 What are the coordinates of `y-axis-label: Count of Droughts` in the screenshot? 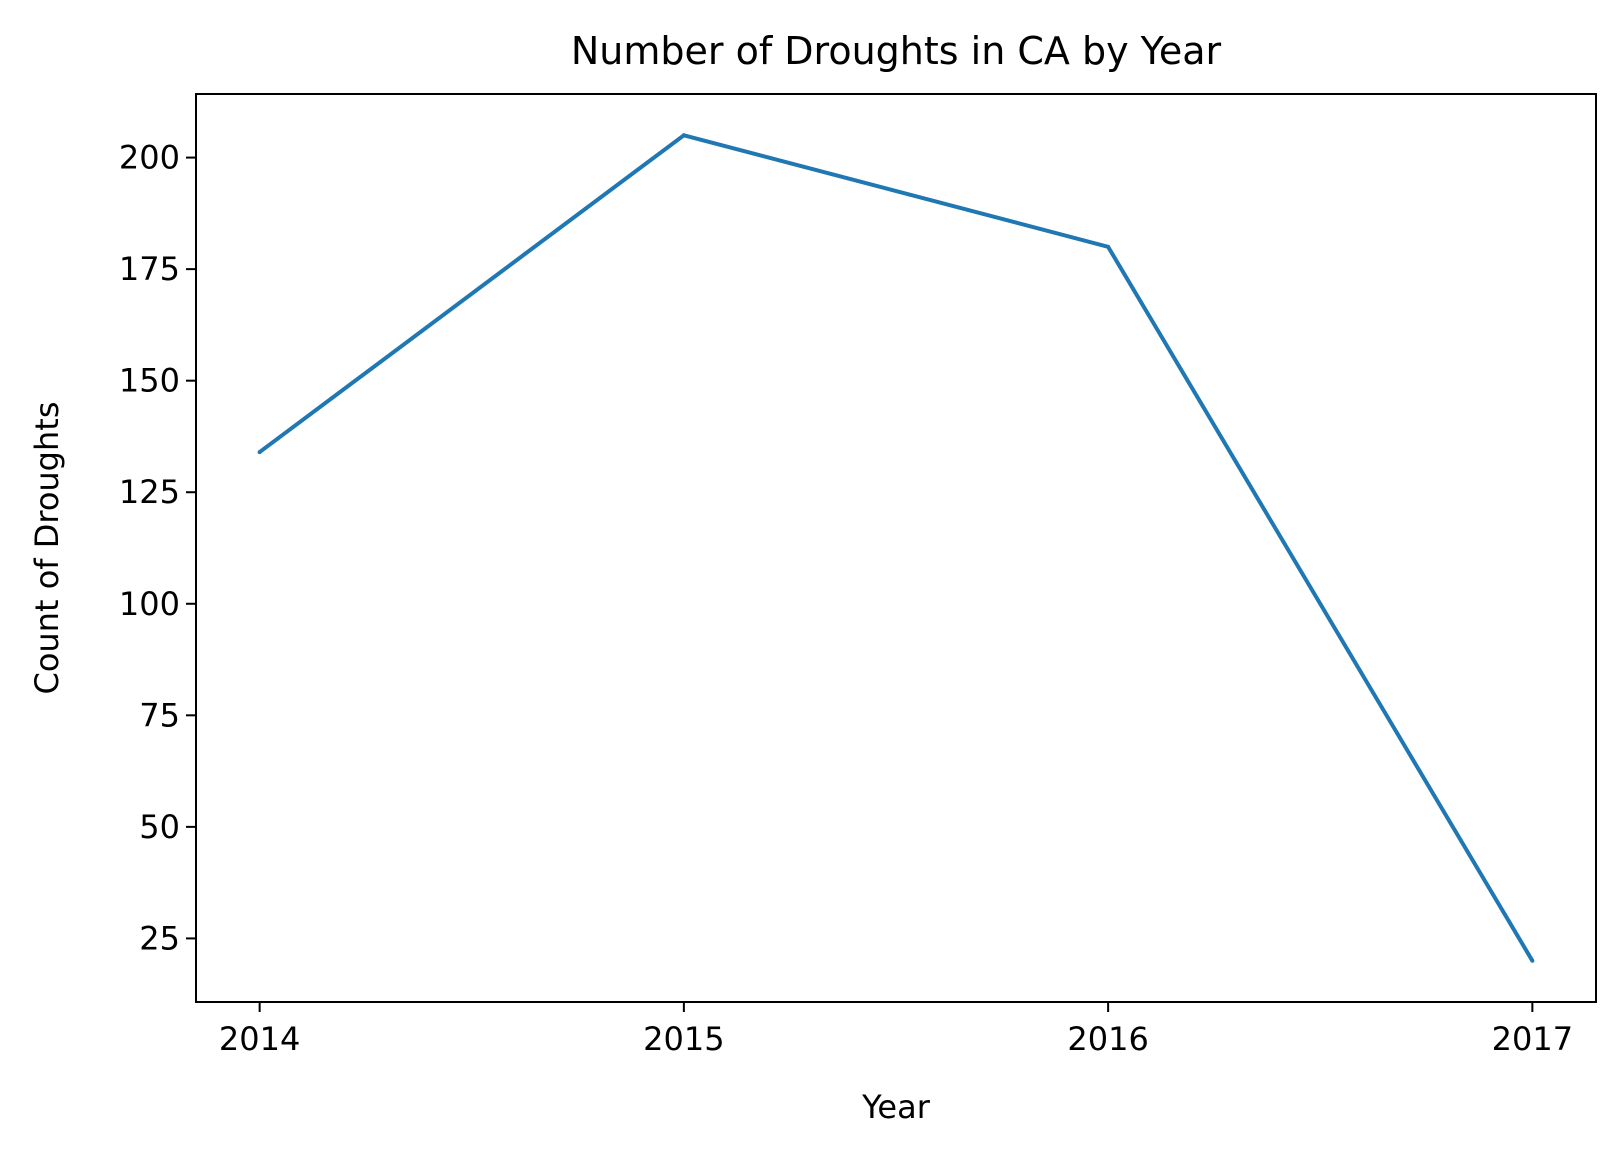 It's located at (47, 548).